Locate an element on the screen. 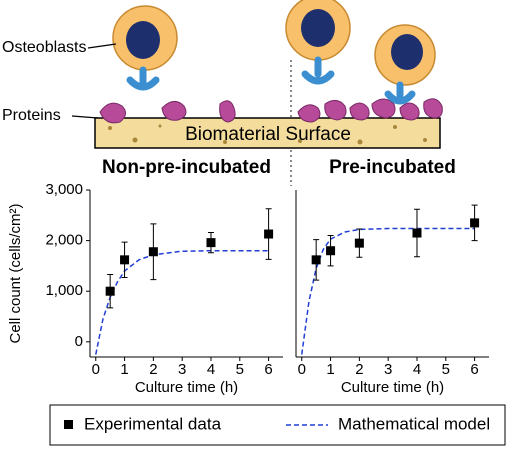 This screenshot has width=520, height=457. y-tick-label: 3,000 is located at coordinates (64, 189).